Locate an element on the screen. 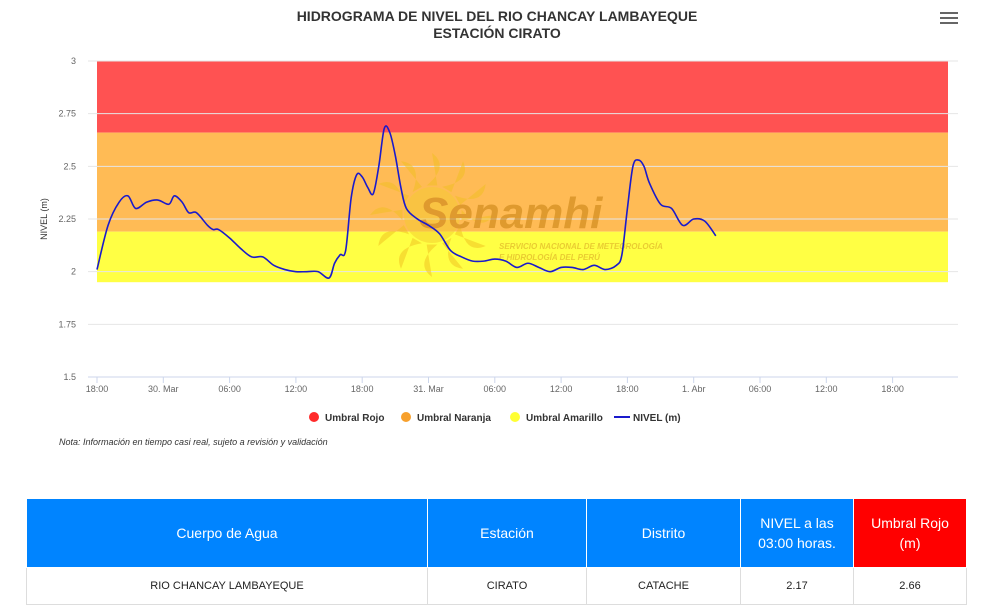 This screenshot has width=1002, height=607. y-tick-label: 2 is located at coordinates (73, 272).